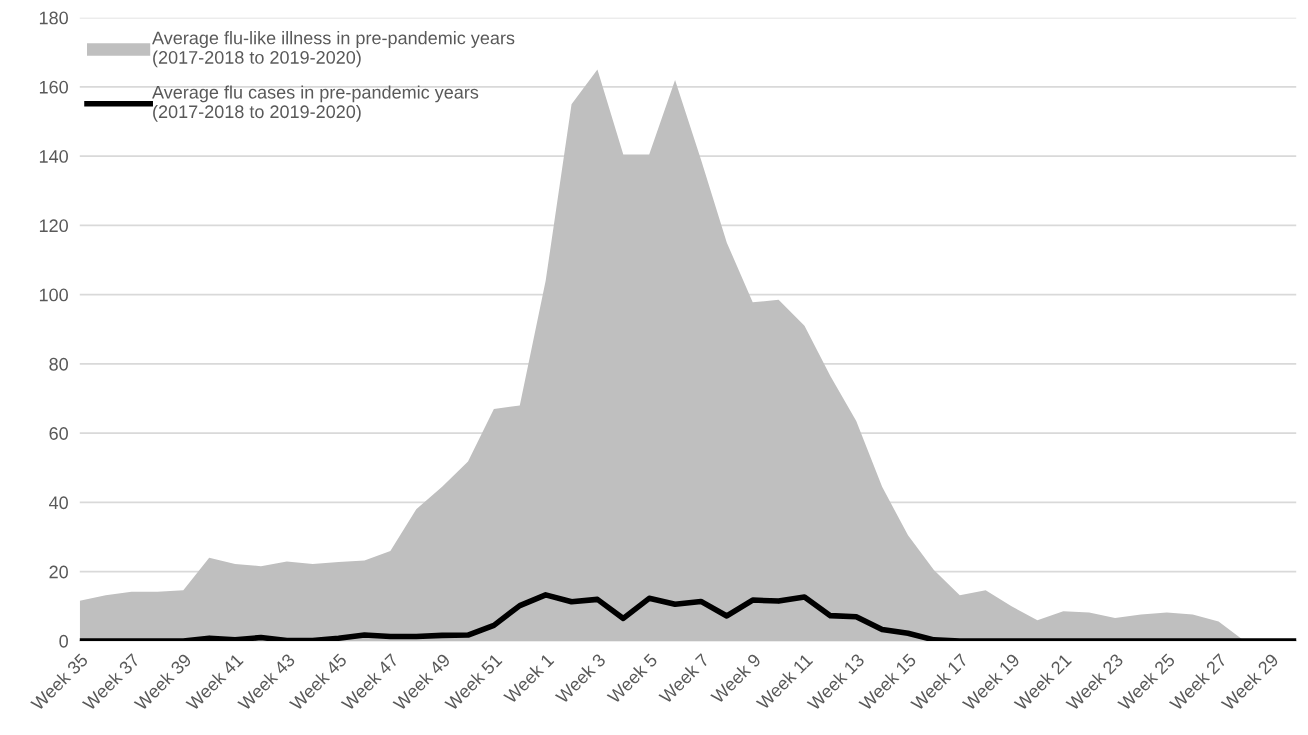  What do you see at coordinates (53, 18) in the screenshot?
I see `y-tick-label: 180` at bounding box center [53, 18].